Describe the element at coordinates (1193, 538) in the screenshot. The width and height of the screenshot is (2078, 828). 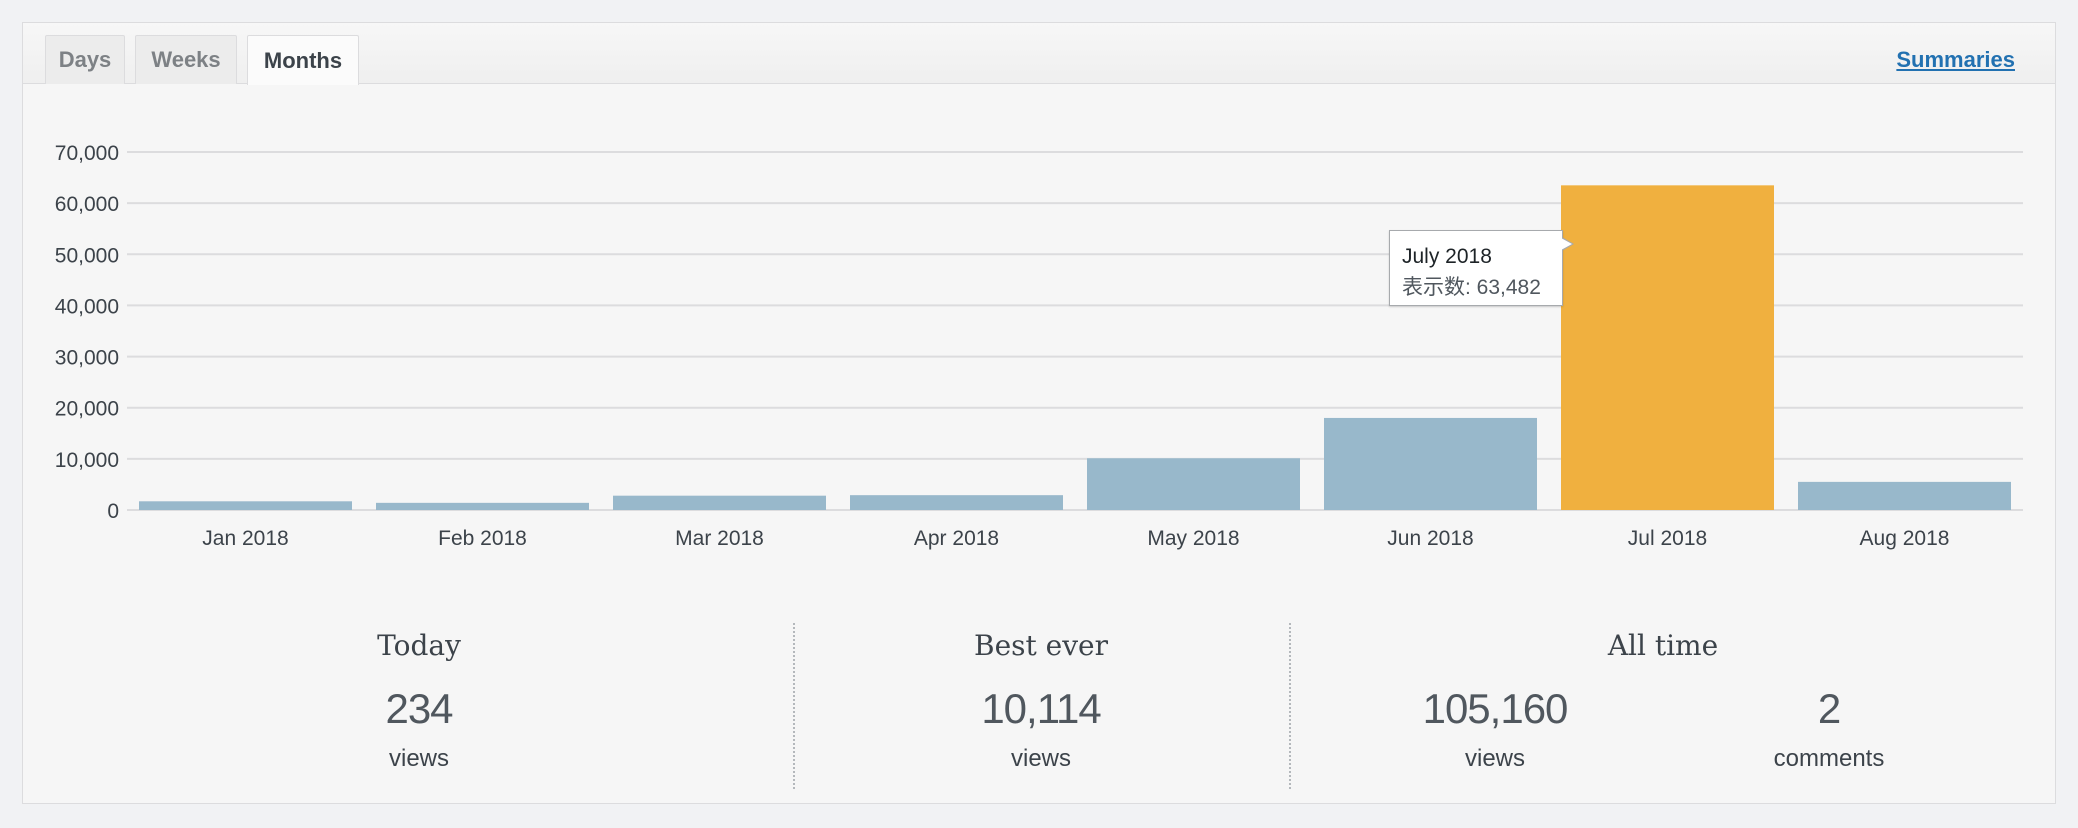
I see `x-tick-label: May 2018` at that location.